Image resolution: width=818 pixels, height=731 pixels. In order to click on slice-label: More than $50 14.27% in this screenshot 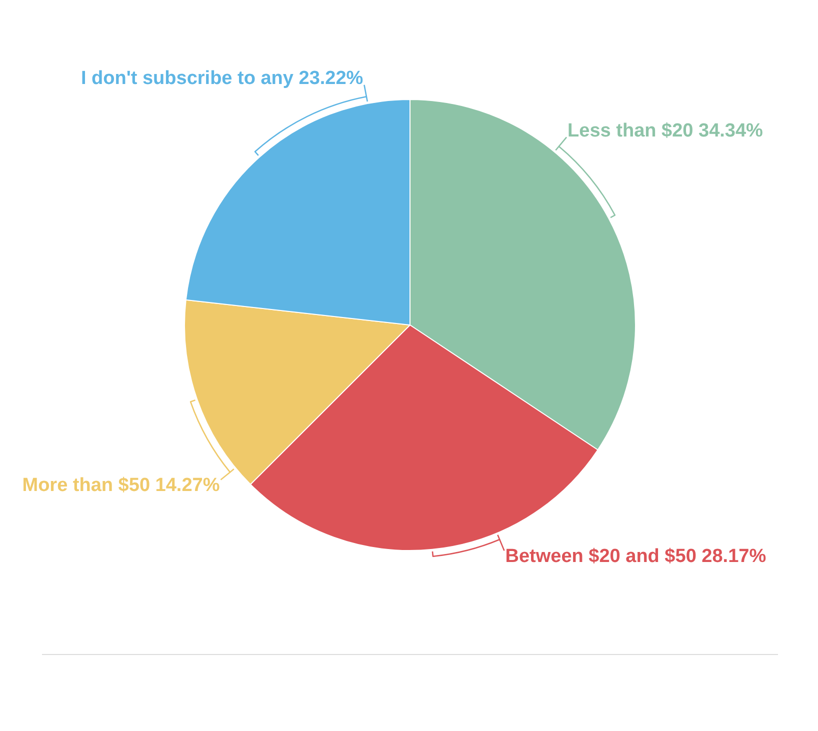, I will do `click(121, 485)`.